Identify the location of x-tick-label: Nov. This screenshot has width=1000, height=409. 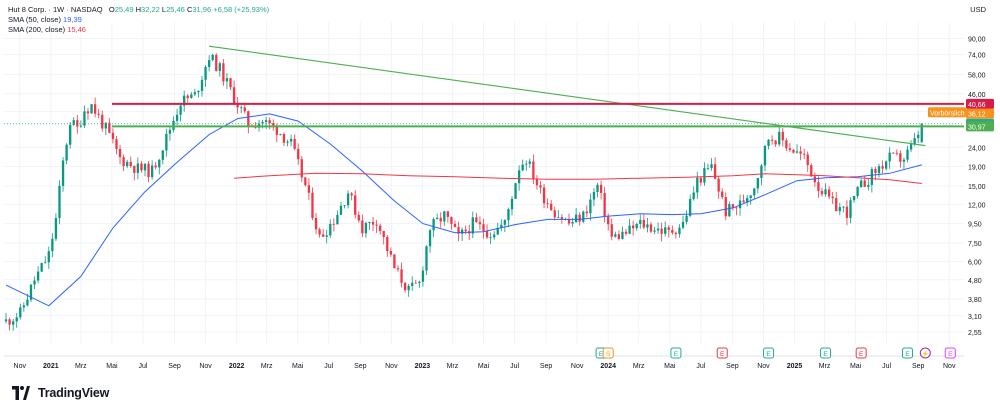
(391, 366).